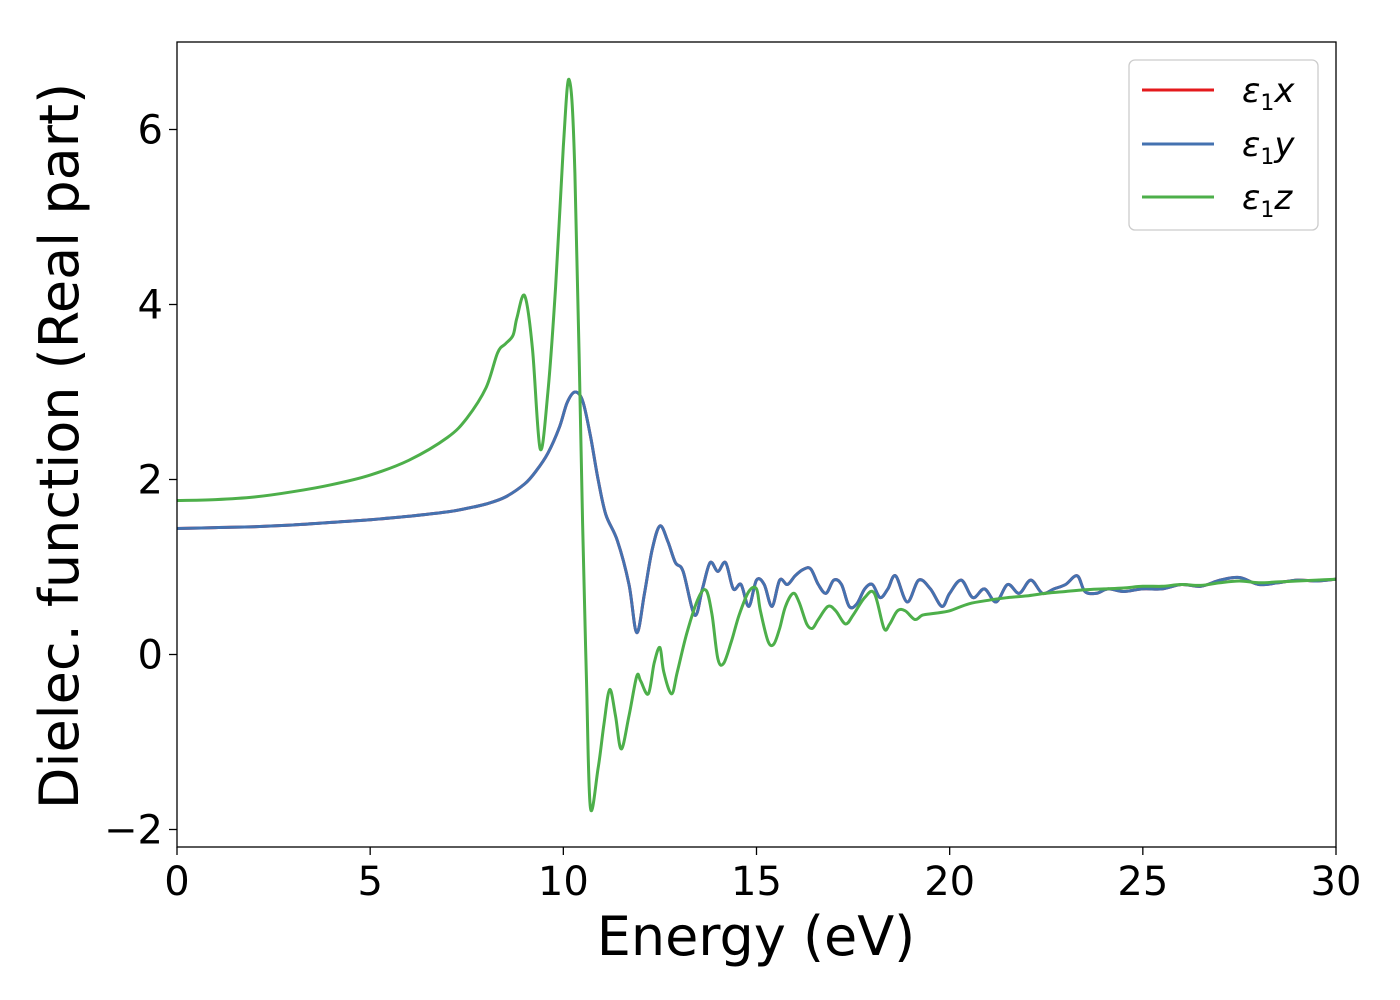 Image resolution: width=1400 pixels, height=1000 pixels. What do you see at coordinates (133, 831) in the screenshot?
I see `y-tick-label: −2` at bounding box center [133, 831].